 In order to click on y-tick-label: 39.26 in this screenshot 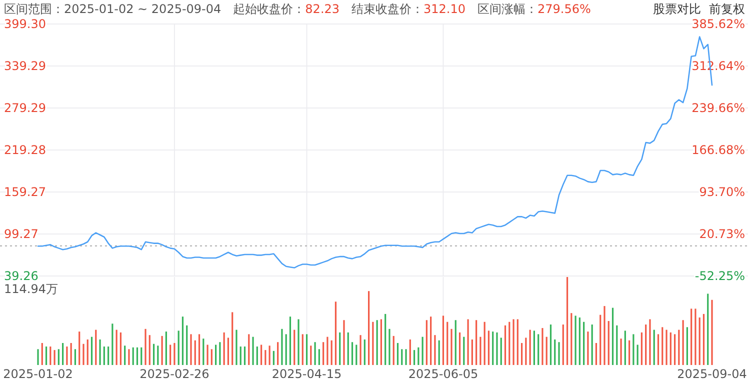, I will do `click(21, 276)`.